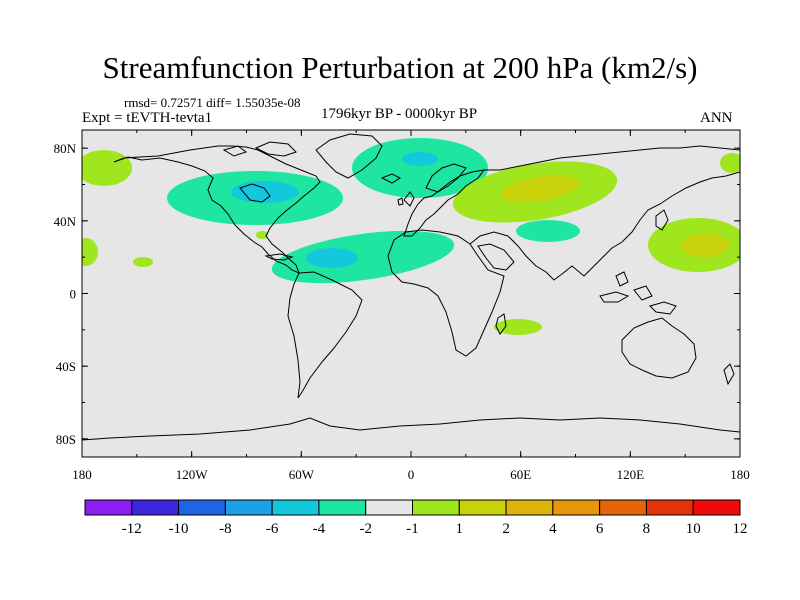  What do you see at coordinates (600, 529) in the screenshot?
I see `colorbar-label: 6` at bounding box center [600, 529].